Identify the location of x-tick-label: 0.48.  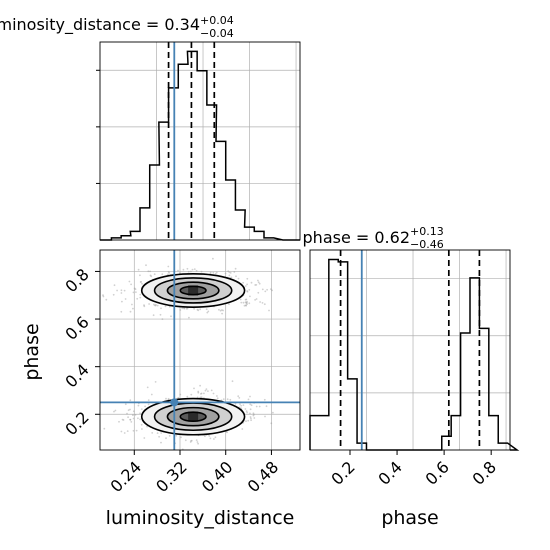
(263, 476).